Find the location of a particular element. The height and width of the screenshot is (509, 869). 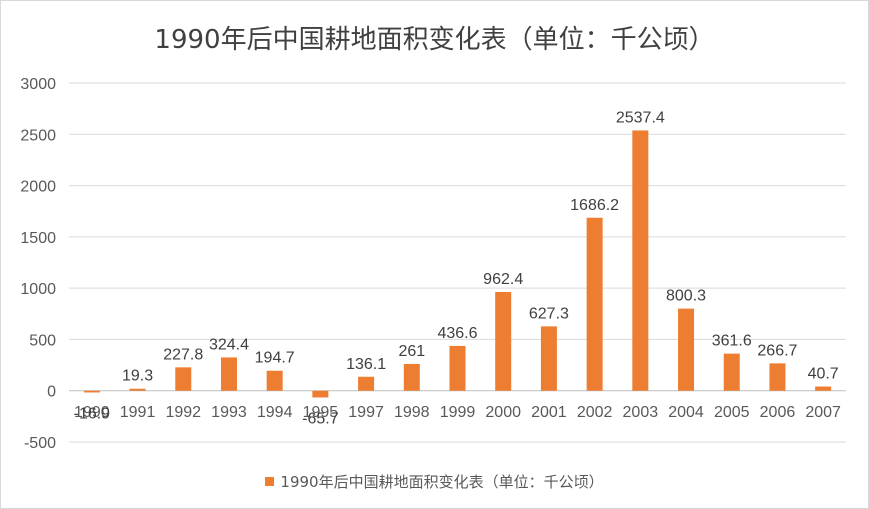

x-tick-label: 1998 is located at coordinates (412, 412).